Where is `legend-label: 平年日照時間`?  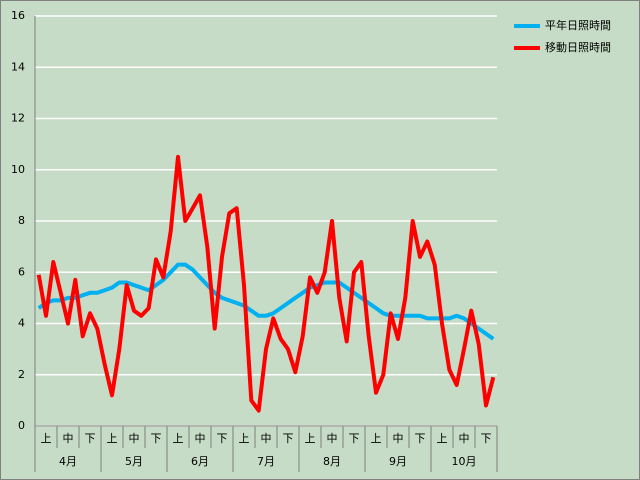 legend-label: 平年日照時間 is located at coordinates (578, 25).